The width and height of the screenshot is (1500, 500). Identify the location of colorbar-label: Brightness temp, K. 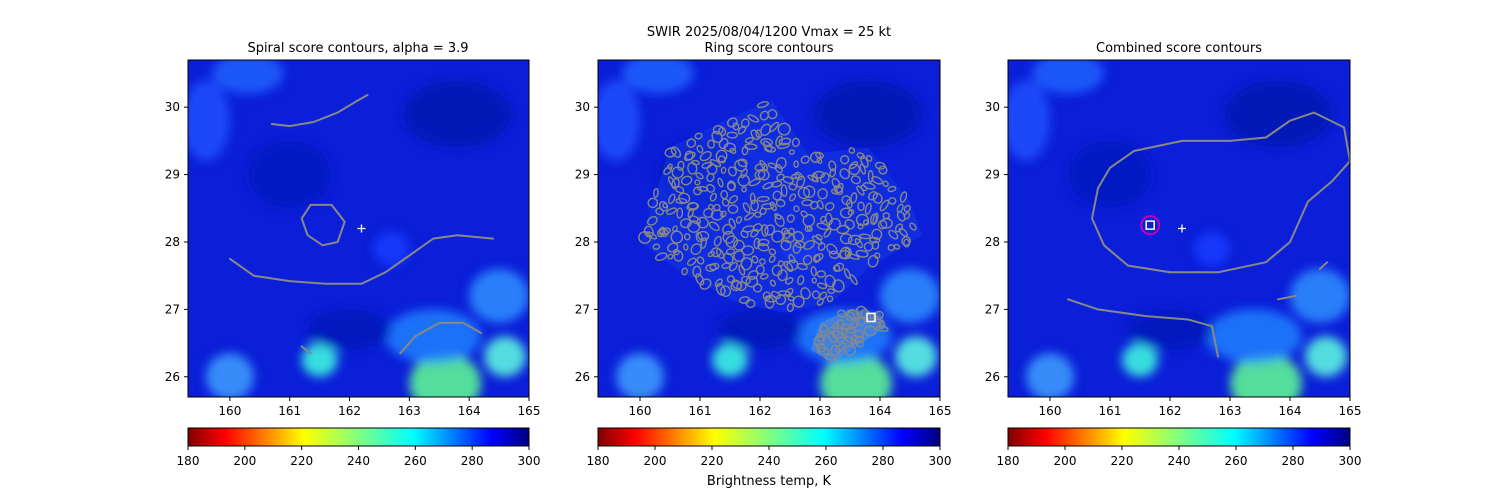
(769, 481).